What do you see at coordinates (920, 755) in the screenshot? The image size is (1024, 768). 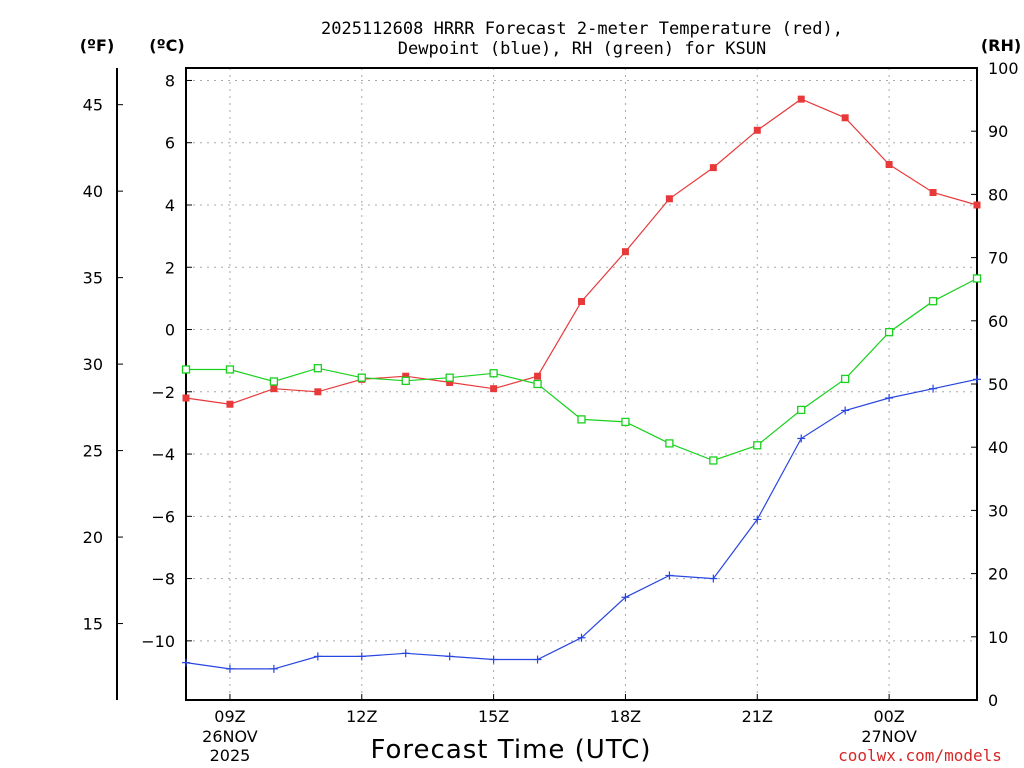 I see `credit-text: coolwx.com/models` at bounding box center [920, 755].